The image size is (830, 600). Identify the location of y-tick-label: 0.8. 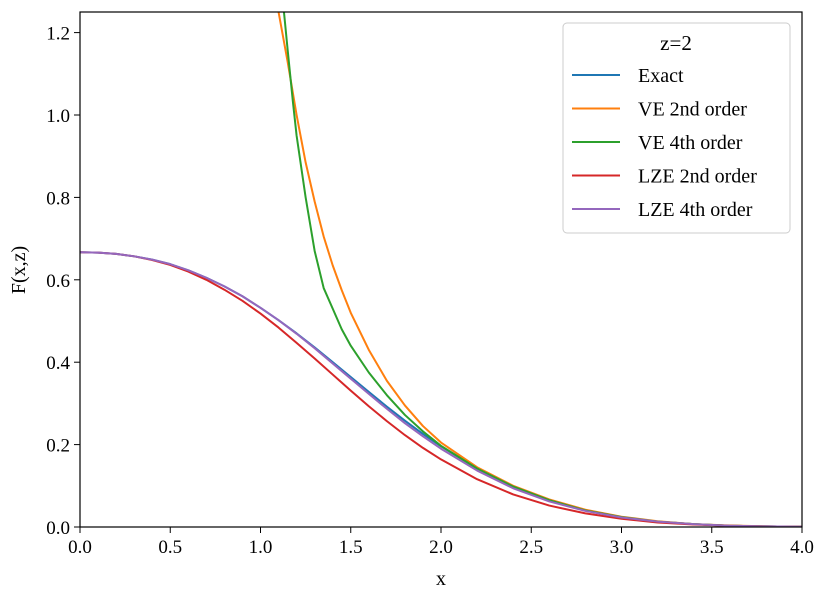
(58, 198).